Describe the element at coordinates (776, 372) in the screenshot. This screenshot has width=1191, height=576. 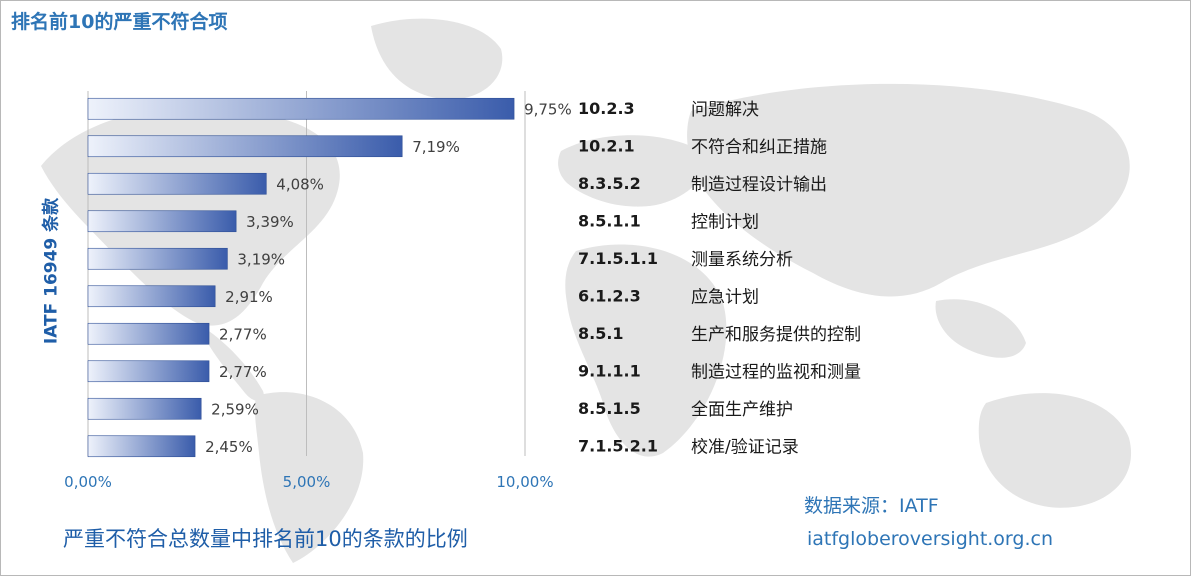
I see `clause-description-label: 制造过程的监视和测量` at that location.